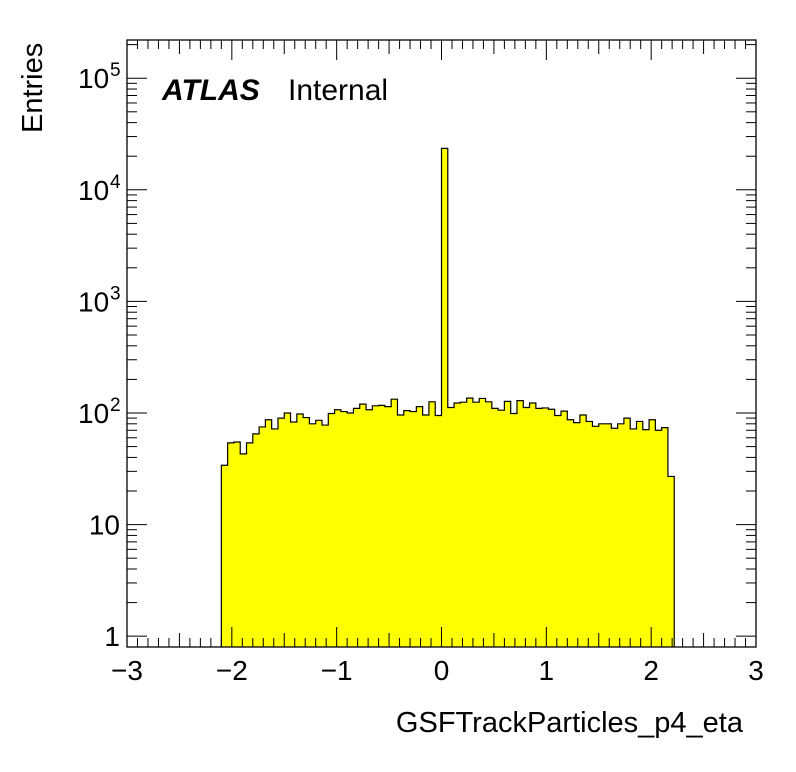 The height and width of the screenshot is (772, 796). What do you see at coordinates (651, 670) in the screenshot?
I see `x-tick-label: 2` at bounding box center [651, 670].